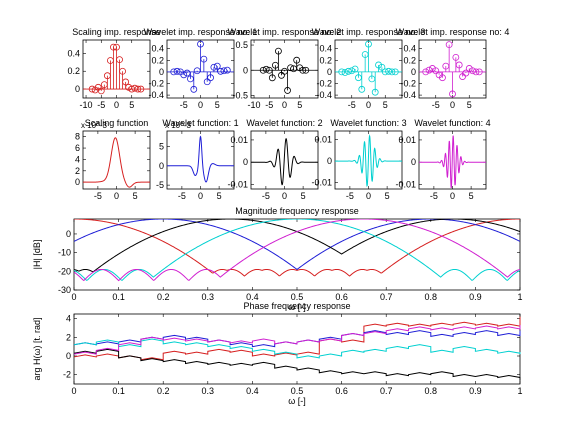 The height and width of the screenshot is (432, 576). What do you see at coordinates (77, 137) in the screenshot?
I see `y-tick-label: 8` at bounding box center [77, 137].